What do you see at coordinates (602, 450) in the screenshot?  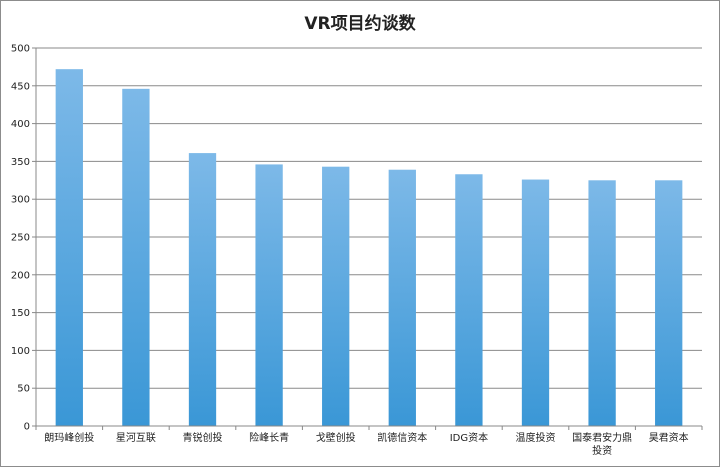 I see `x-tick-label: 投资` at bounding box center [602, 450].